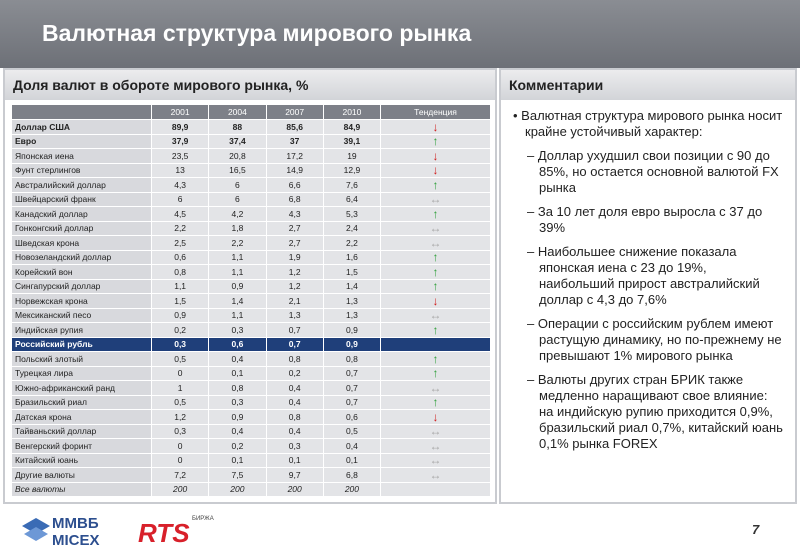 This screenshot has height=559, width=800. I want to click on logo-text: MICEX, so click(76, 540).